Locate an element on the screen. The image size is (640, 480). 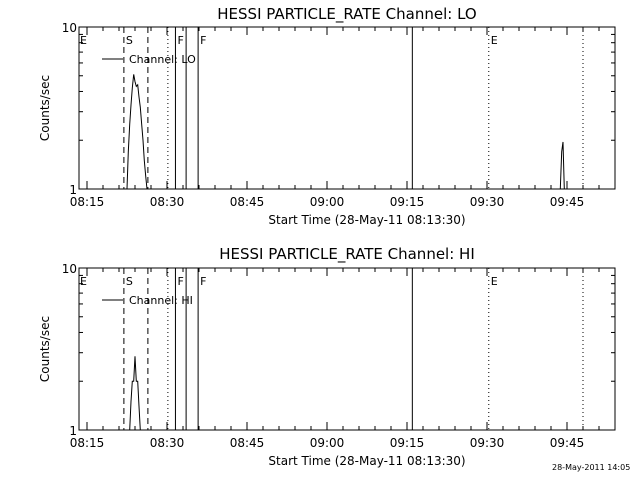
chart-title: HESSI PARTICLE_RATE Channel: HI is located at coordinates (347, 254).